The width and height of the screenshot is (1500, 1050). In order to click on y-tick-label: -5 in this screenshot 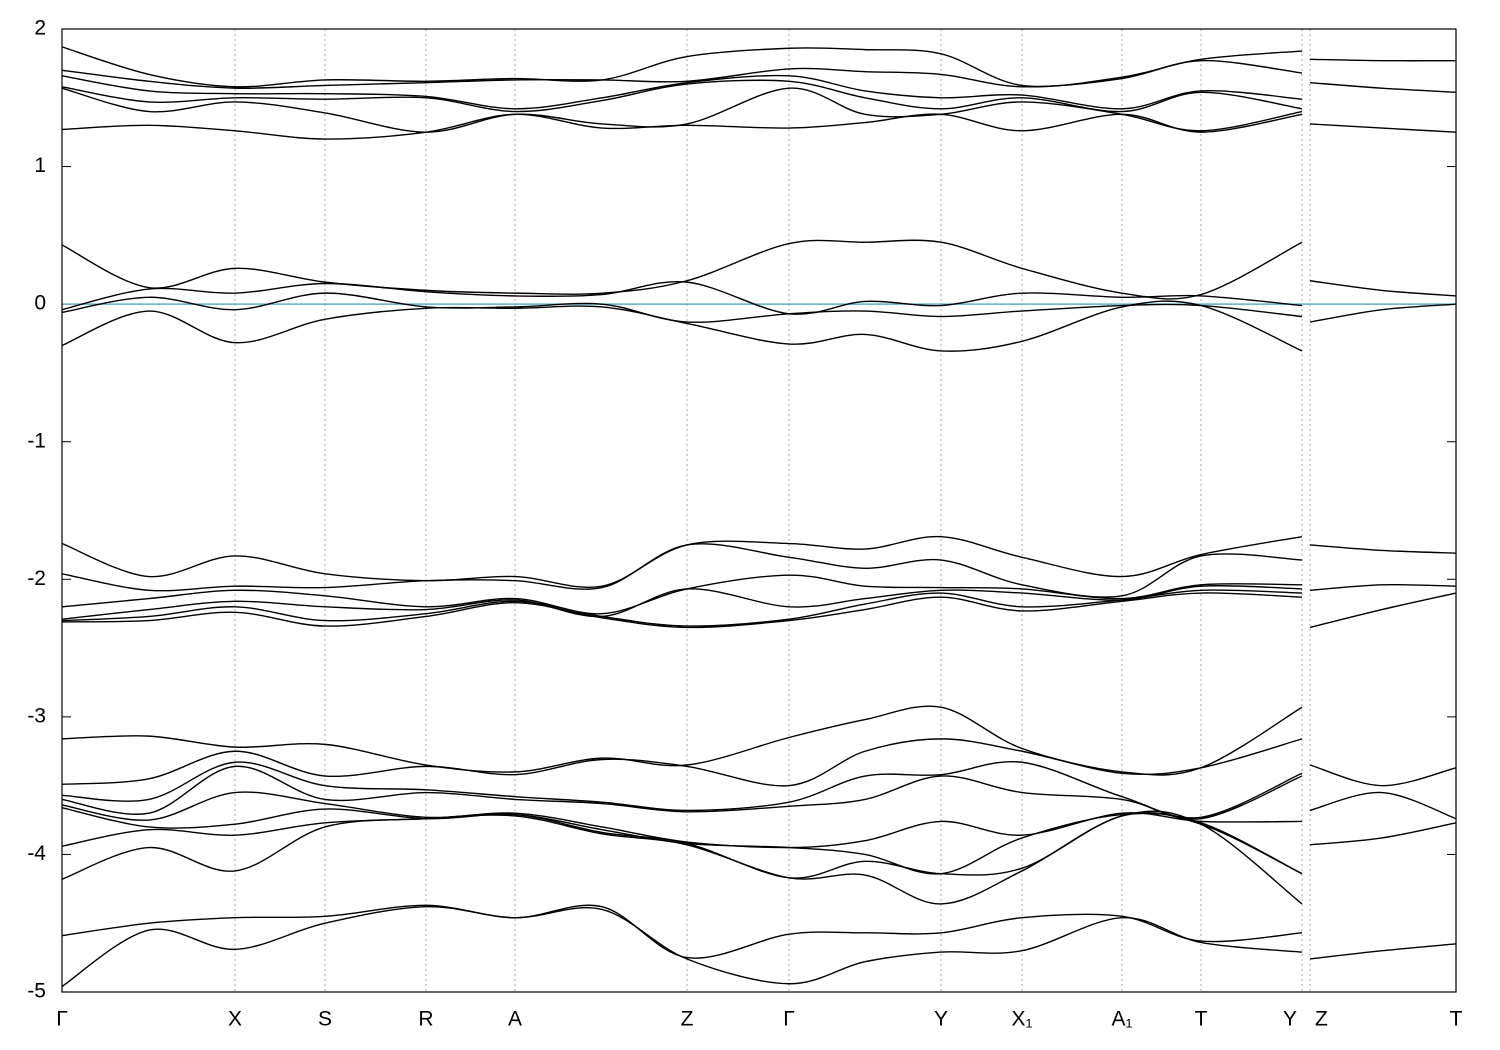, I will do `click(36, 991)`.